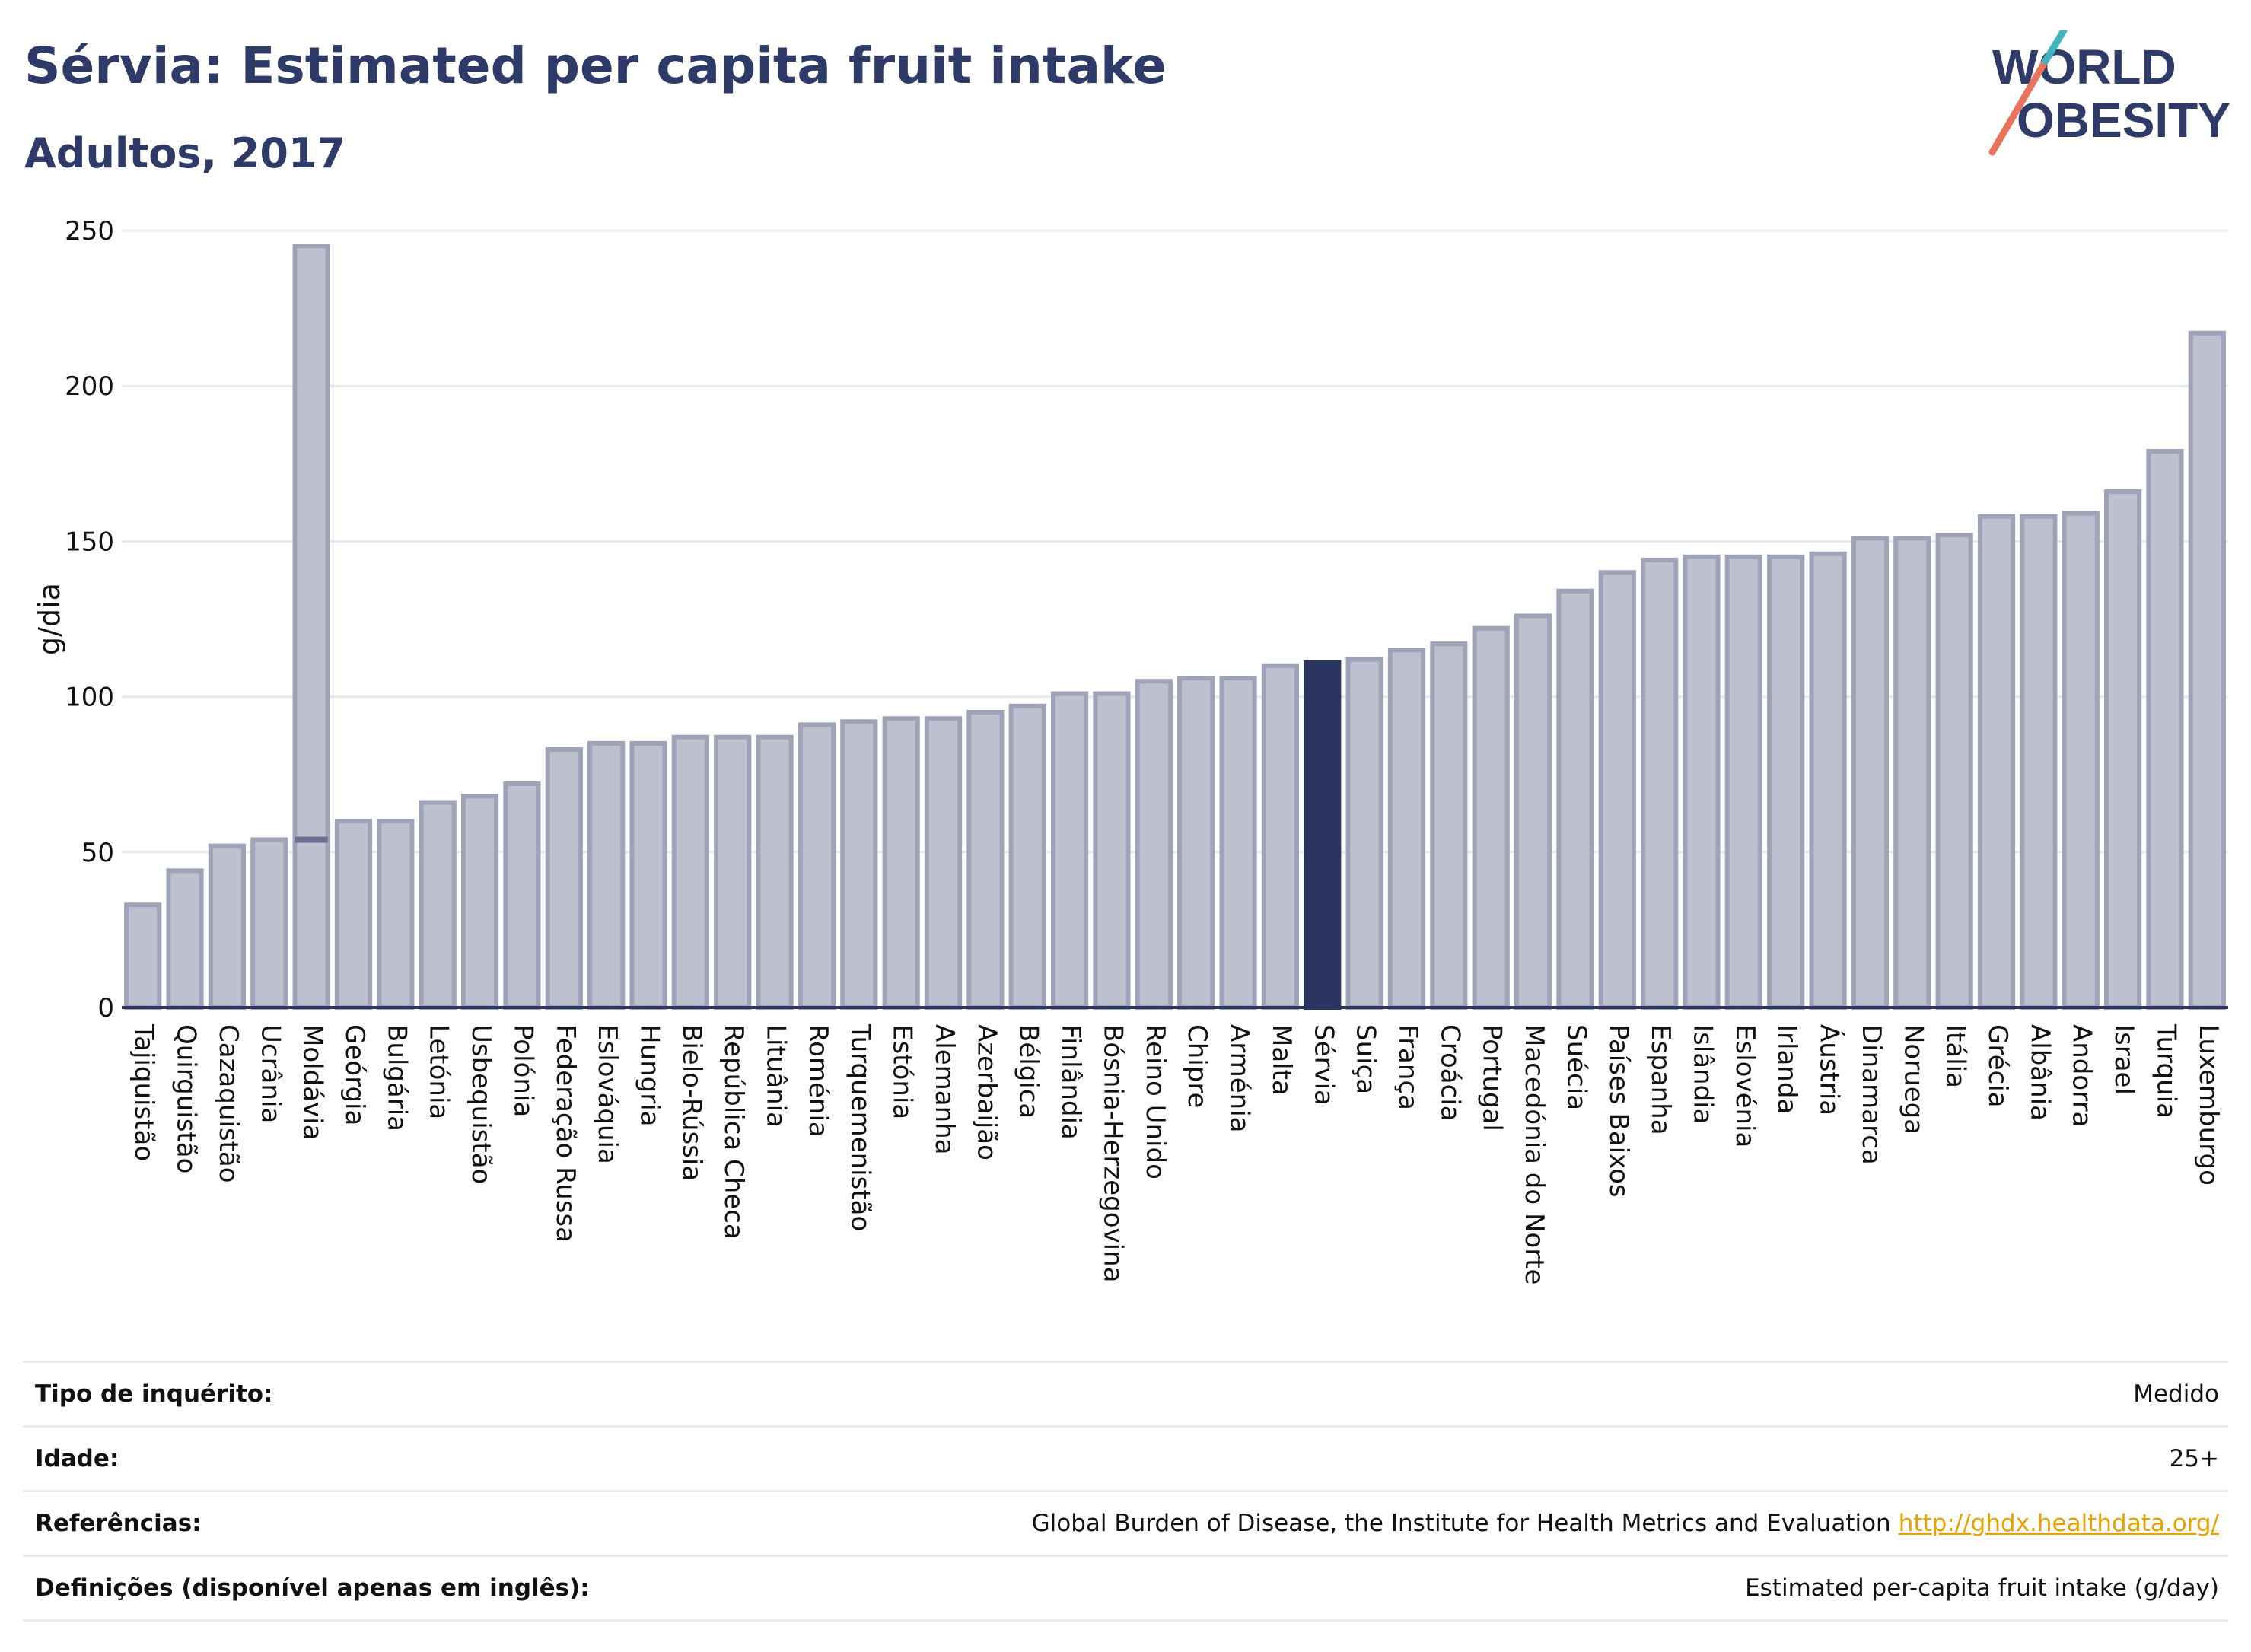  Describe the element at coordinates (228, 1103) in the screenshot. I see `x-tick-label: Cazaquistão` at that location.